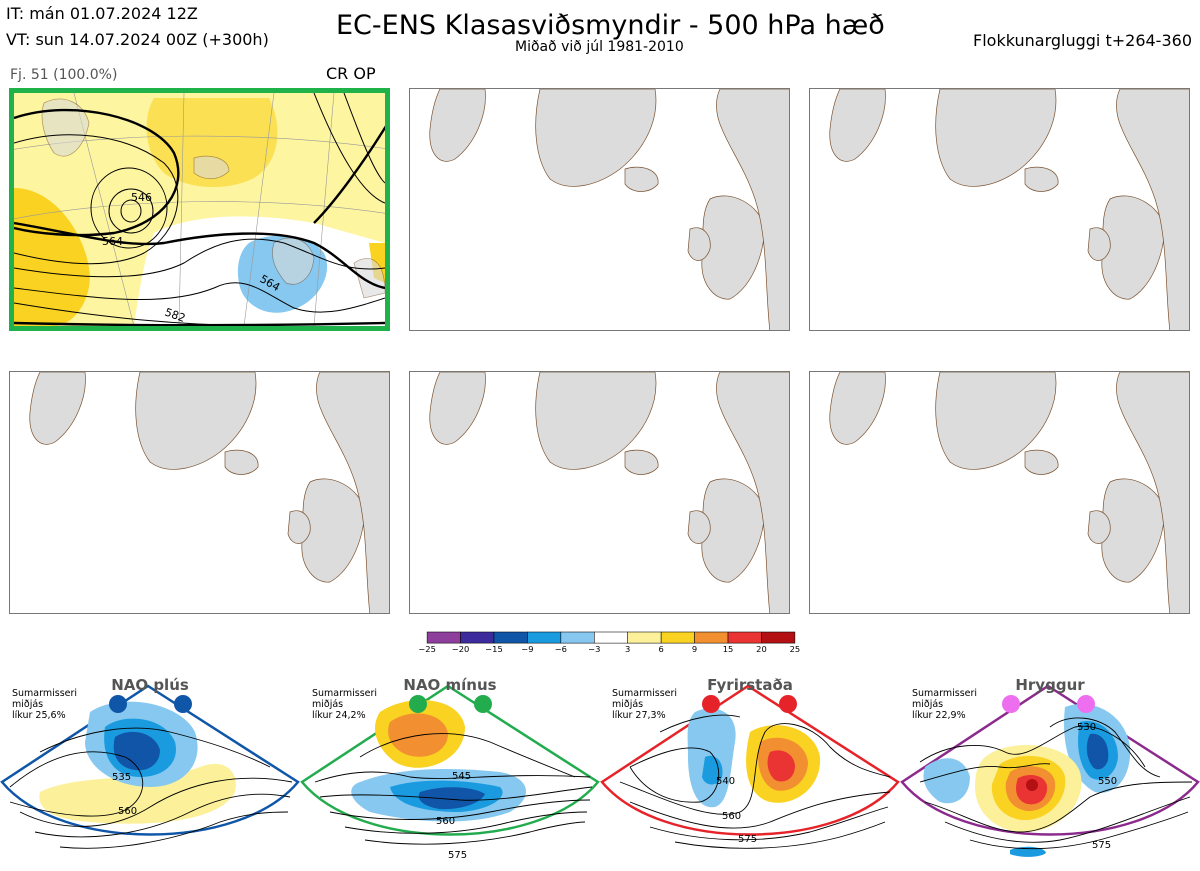 This screenshot has height=871, width=1200. What do you see at coordinates (1086, 727) in the screenshot?
I see `regime-contour-1: 530` at bounding box center [1086, 727].